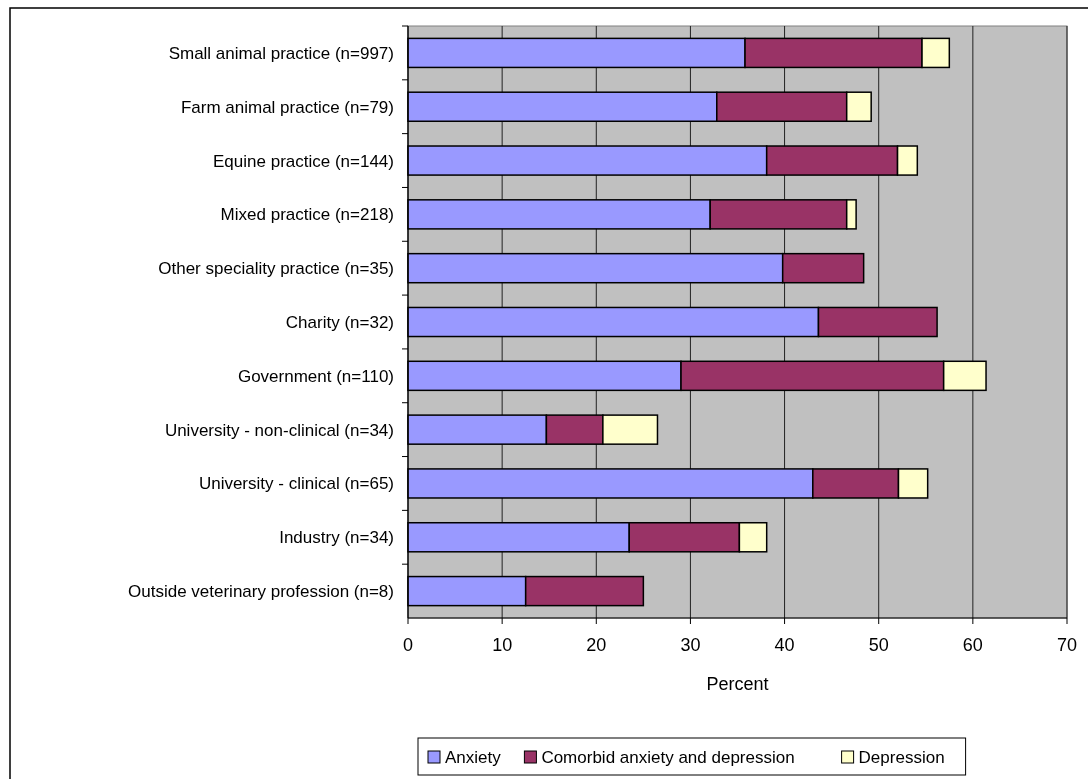 The width and height of the screenshot is (1088, 779). Describe the element at coordinates (303, 161) in the screenshot. I see `y-tick-label: Equine practice (n=144)` at that location.